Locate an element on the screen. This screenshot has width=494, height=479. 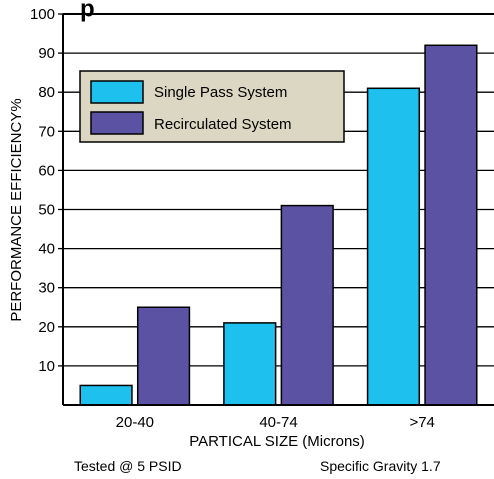
y-tick-labels: 10 20 30 40 50 60 70 80 90 100 is located at coordinates (42, 190).